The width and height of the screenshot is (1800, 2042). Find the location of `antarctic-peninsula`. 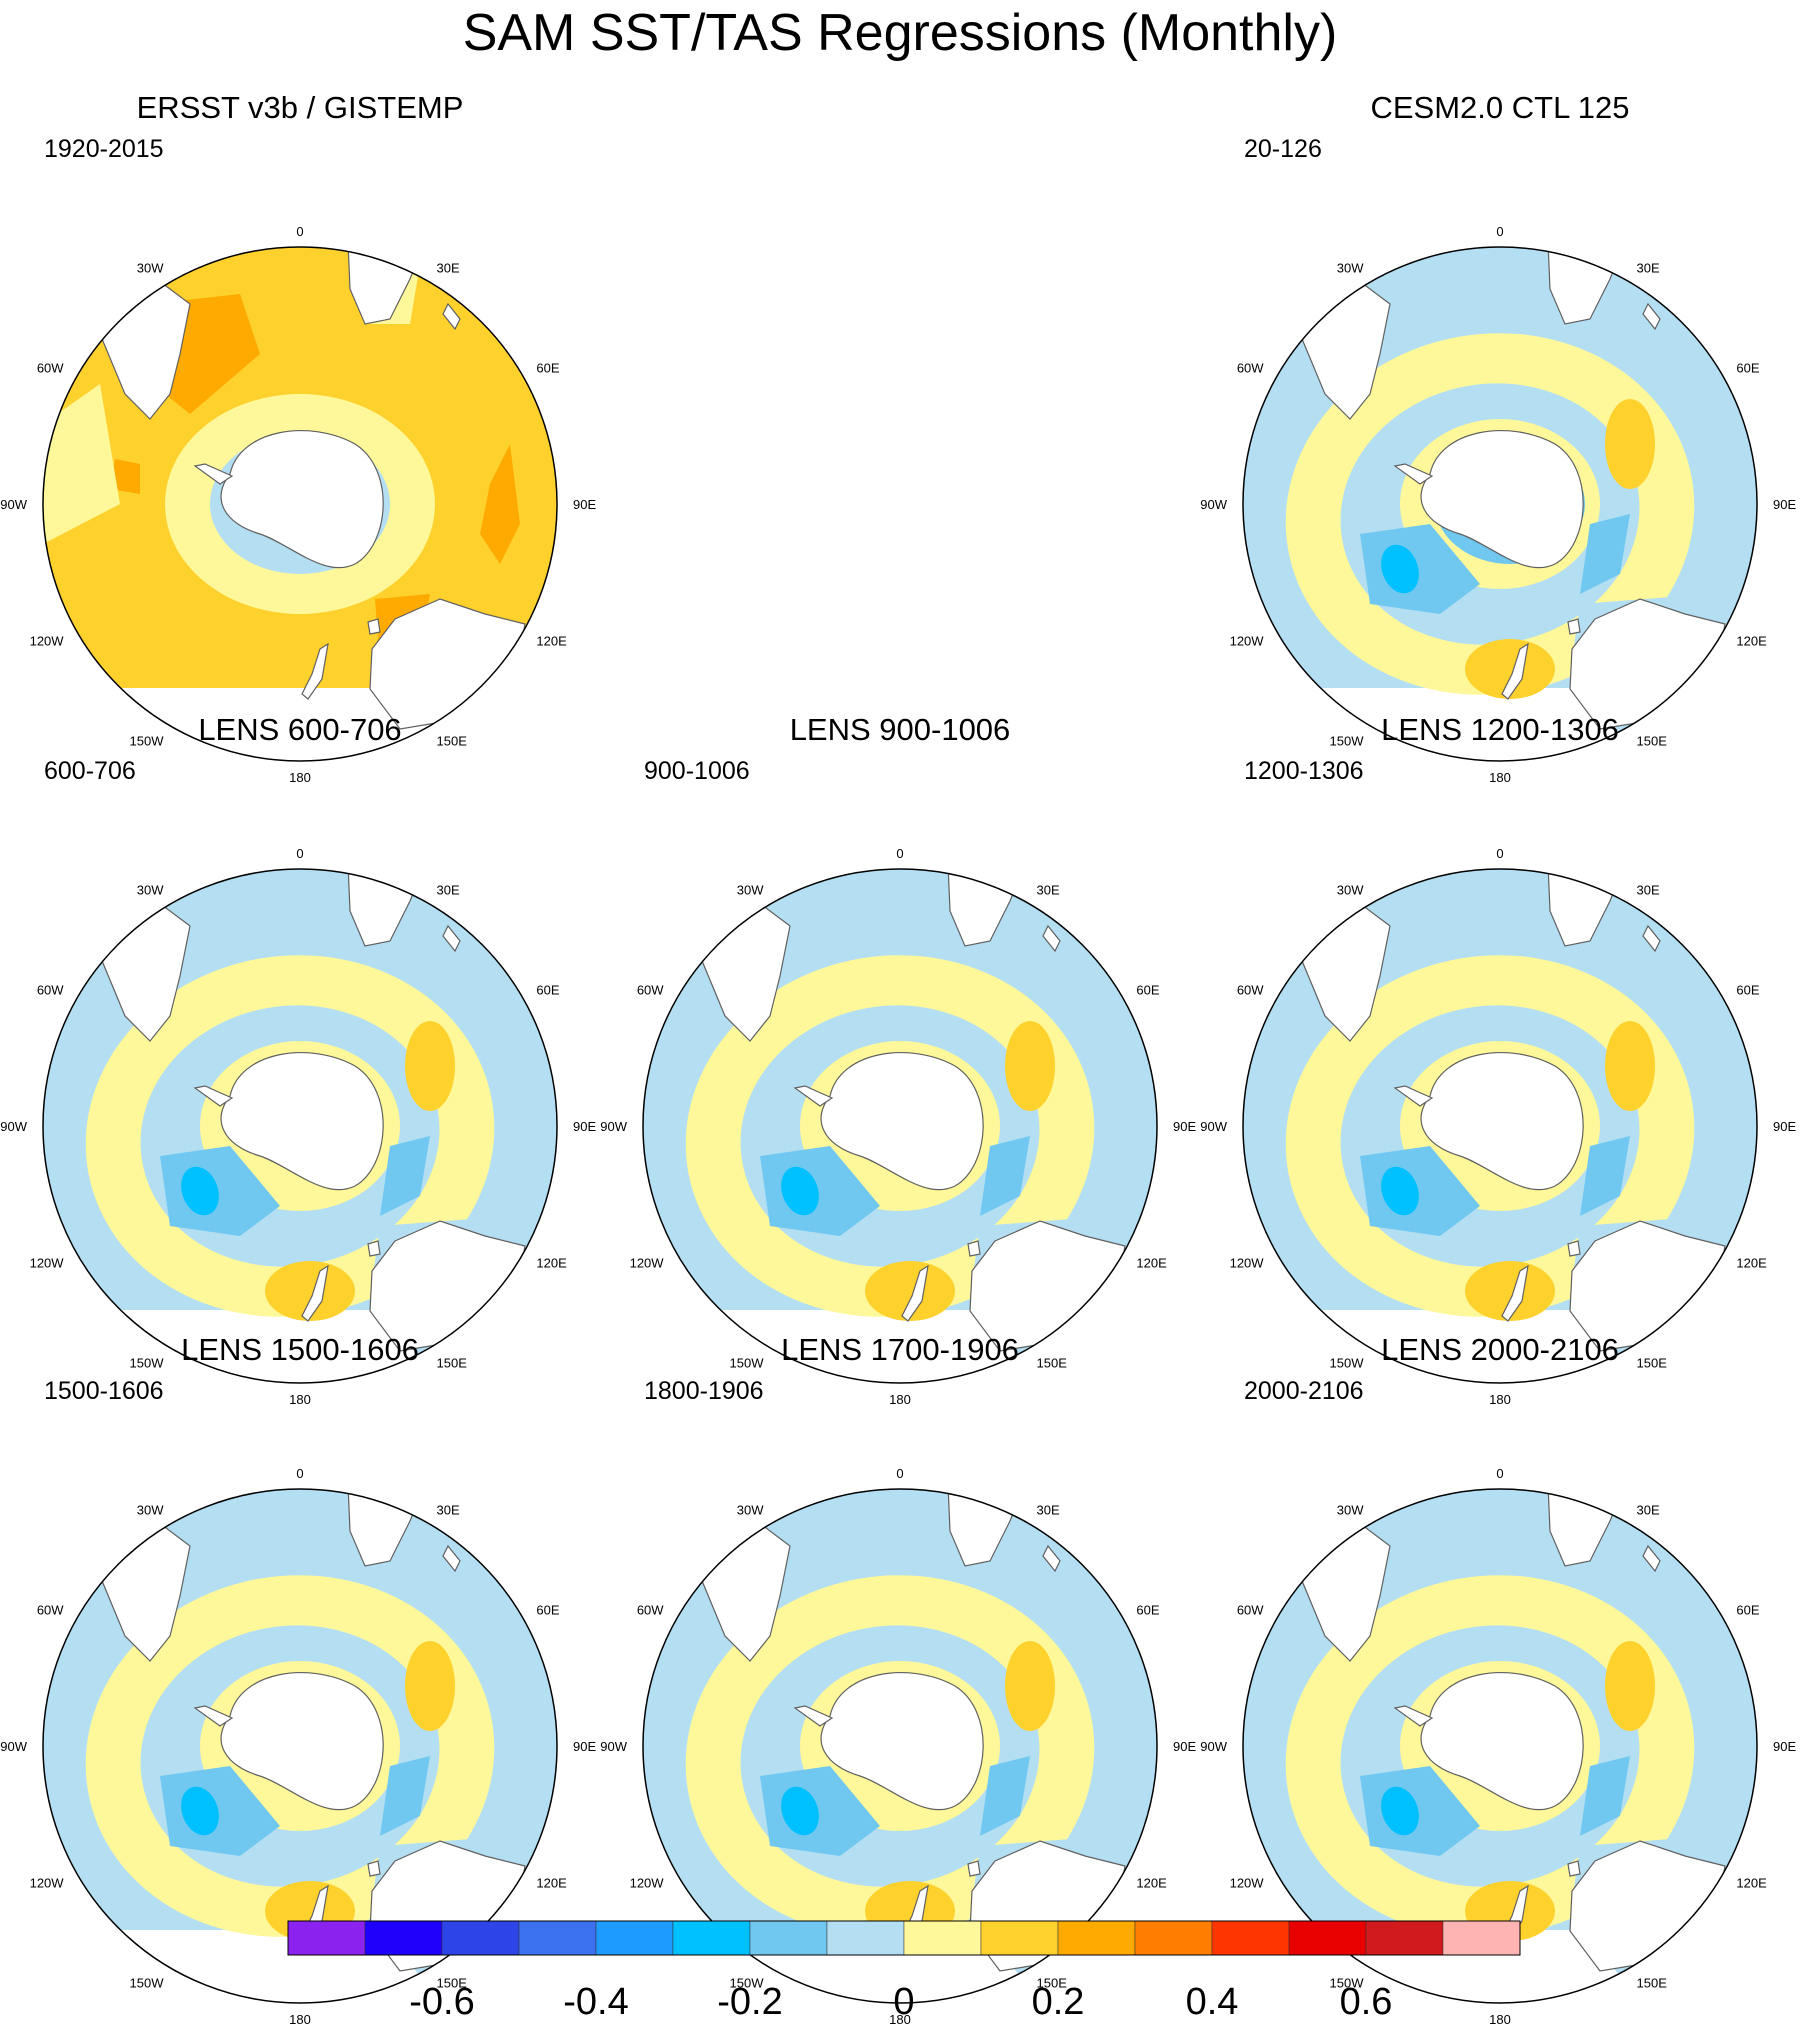

antarctic-peninsula is located at coordinates (813, 1716).